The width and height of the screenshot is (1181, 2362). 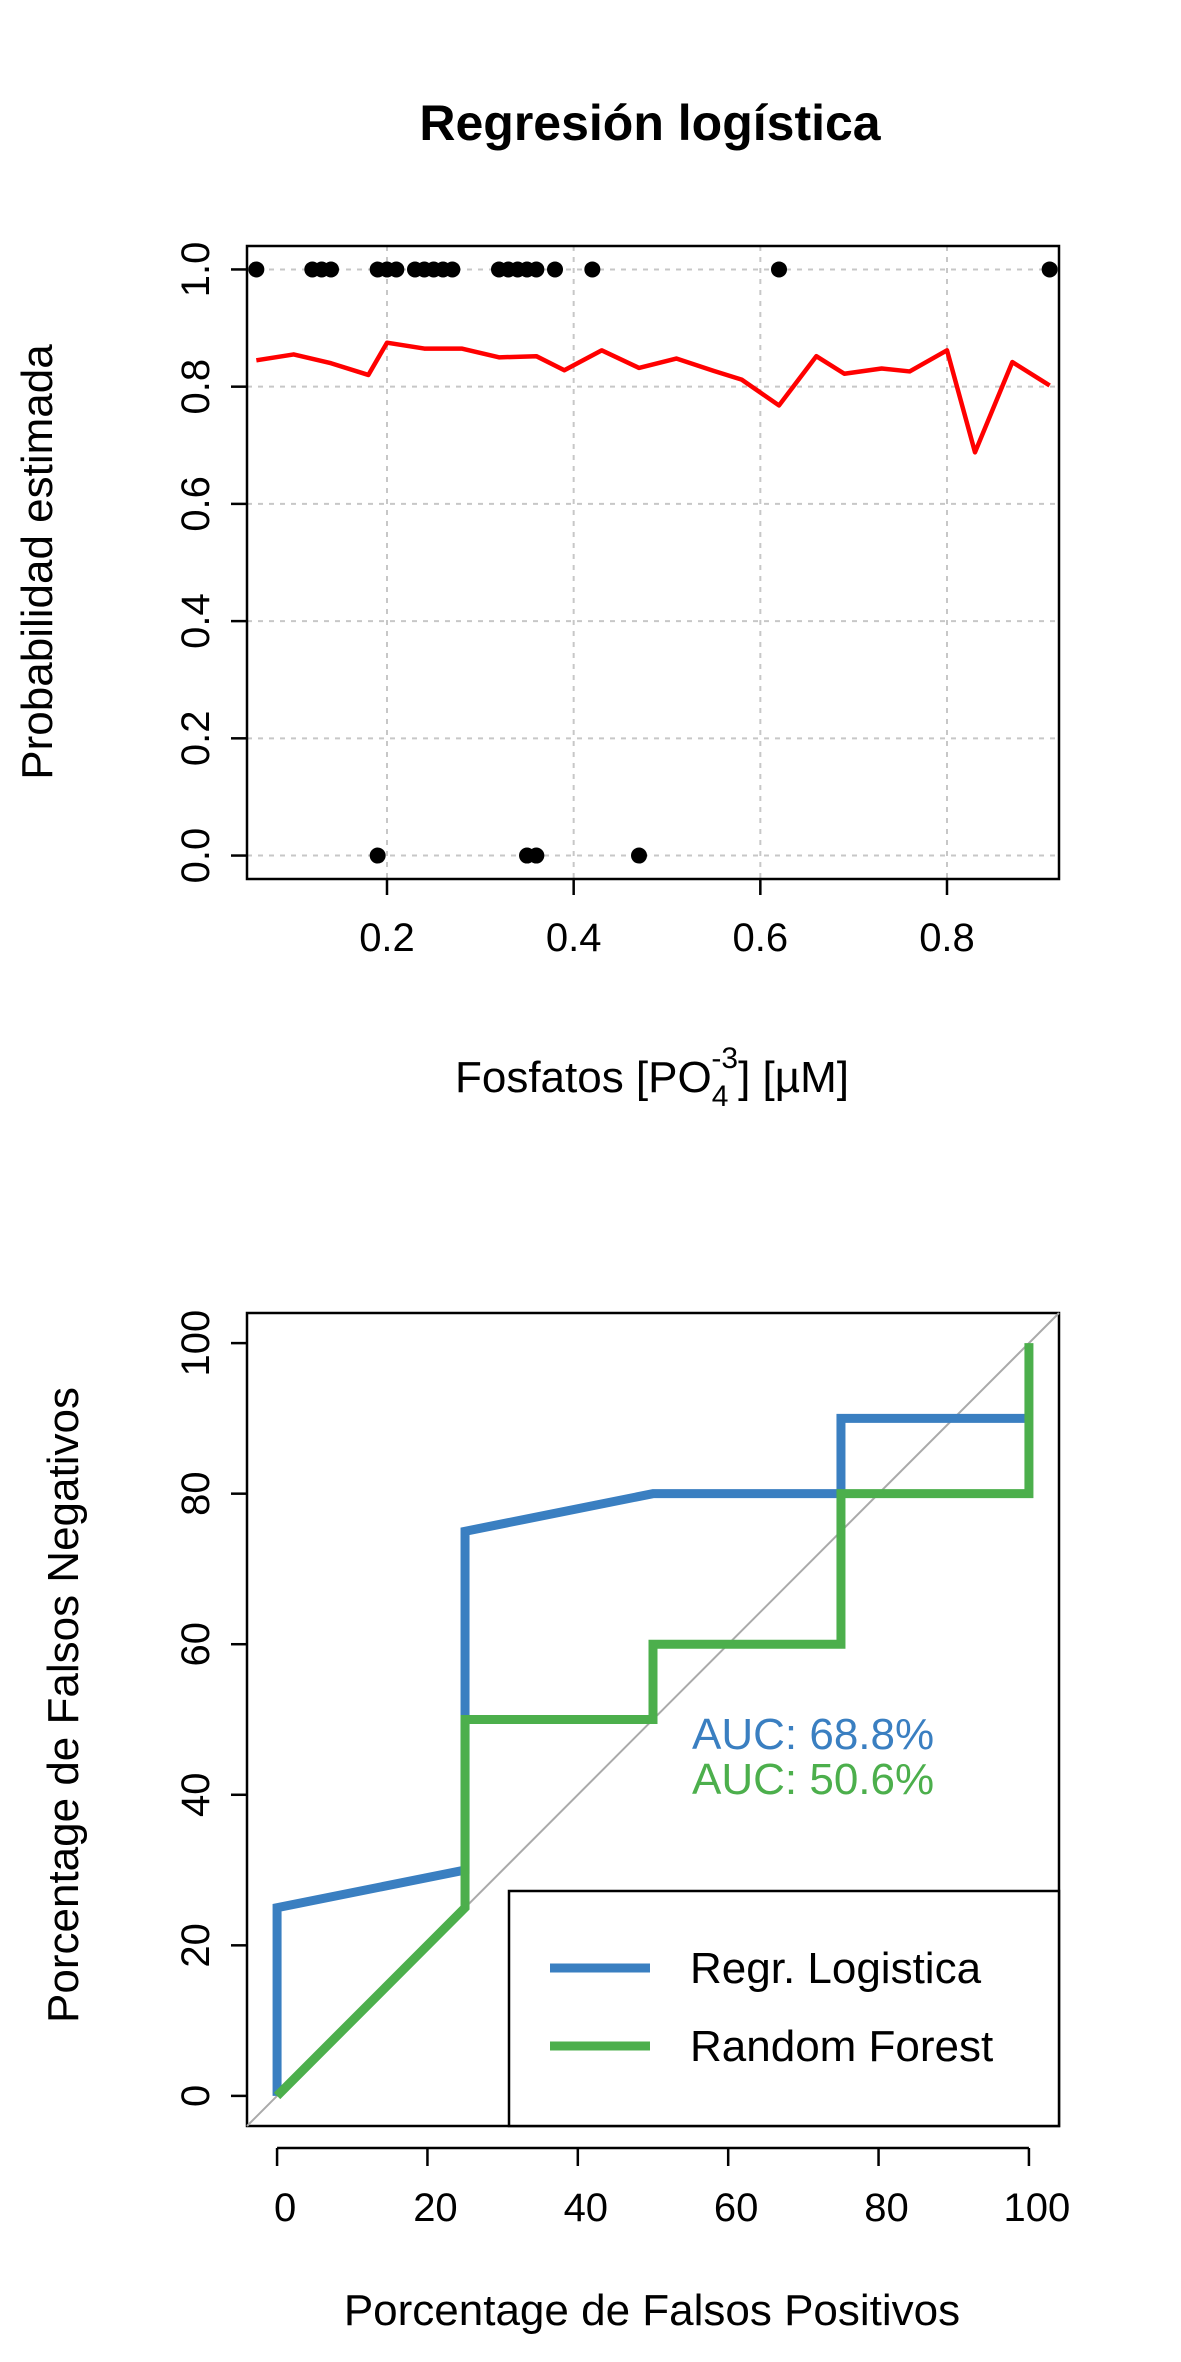 I want to click on chart-1-x-tick-label-2: 0.6, so click(x=761, y=938).